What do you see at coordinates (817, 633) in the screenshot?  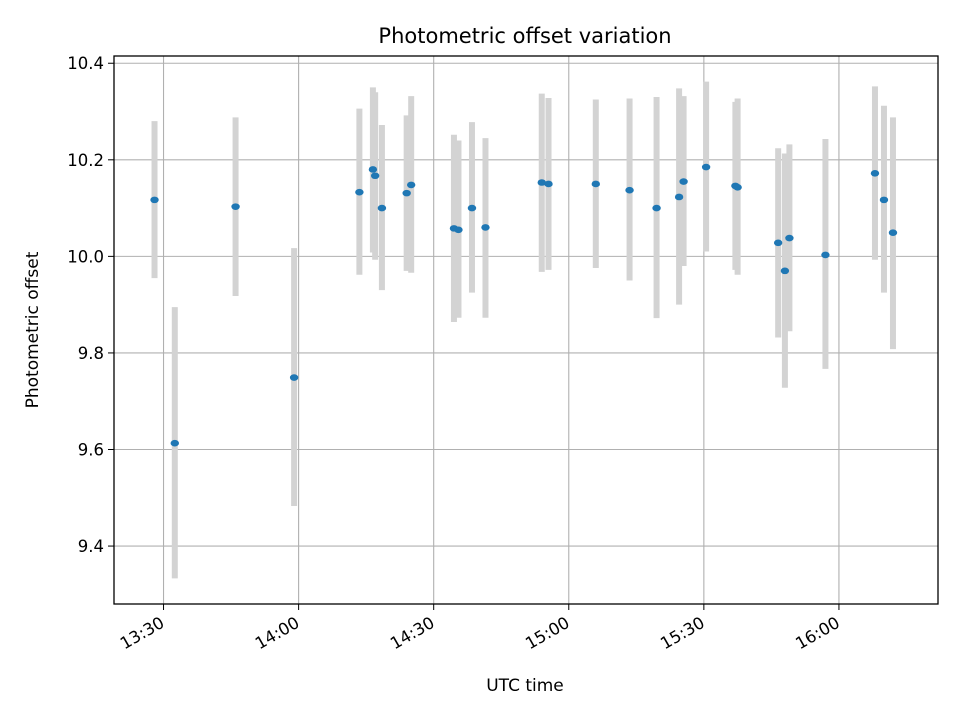 I see `x-tick-label: 16:00` at bounding box center [817, 633].